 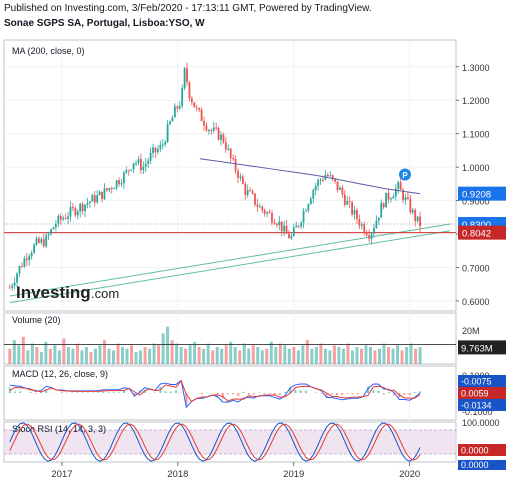 I want to click on macd-signal-line, so click(x=215, y=391).